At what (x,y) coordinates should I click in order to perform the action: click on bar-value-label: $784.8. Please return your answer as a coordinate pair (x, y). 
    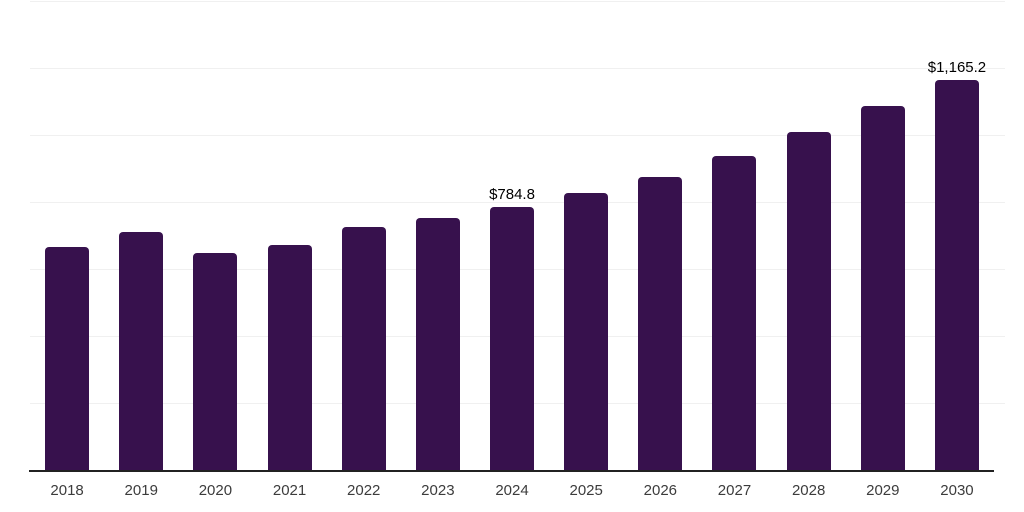
    Looking at the image, I should click on (512, 195).